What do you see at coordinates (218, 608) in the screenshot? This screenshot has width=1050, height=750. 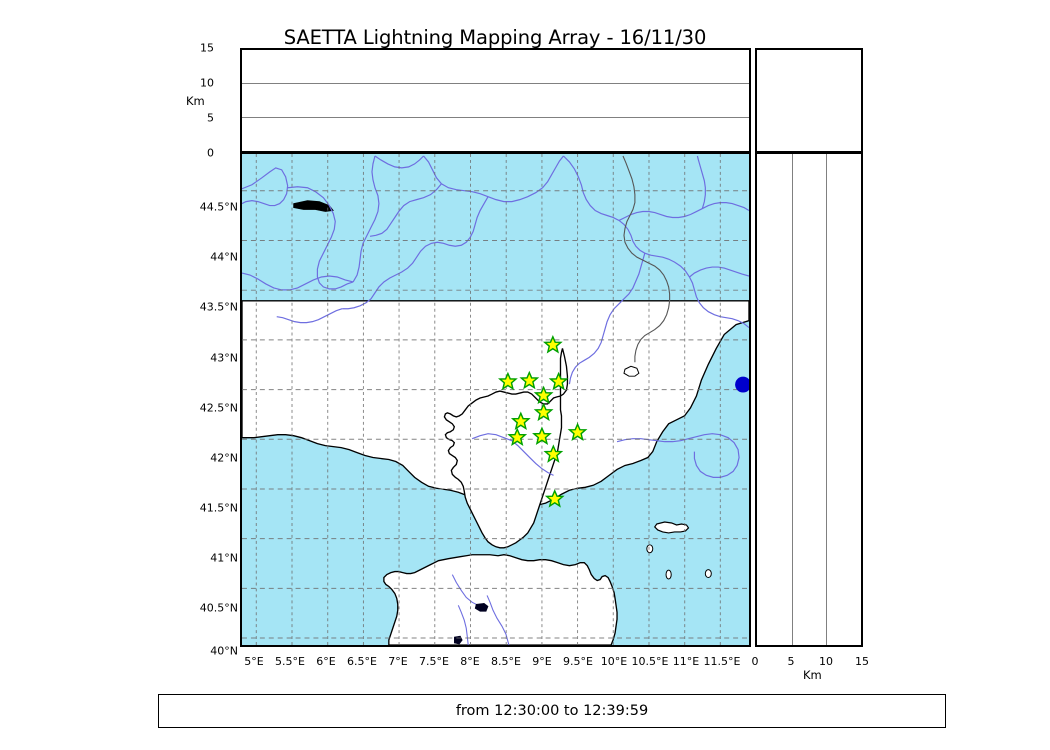 I see `map-ytick-40.5N: 40.5°N` at bounding box center [218, 608].